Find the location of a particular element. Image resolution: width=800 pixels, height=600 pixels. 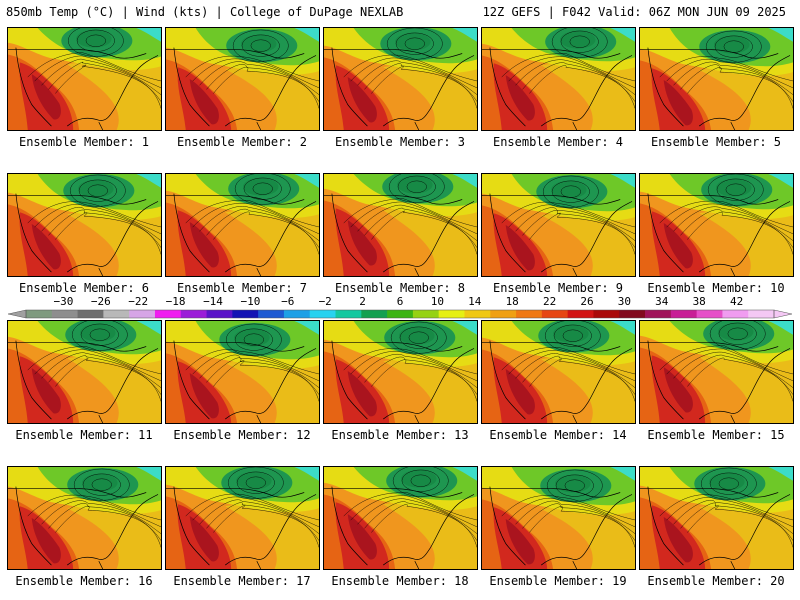

ensemble-member-label: Ensemble Member: 9 is located at coordinates (558, 288).